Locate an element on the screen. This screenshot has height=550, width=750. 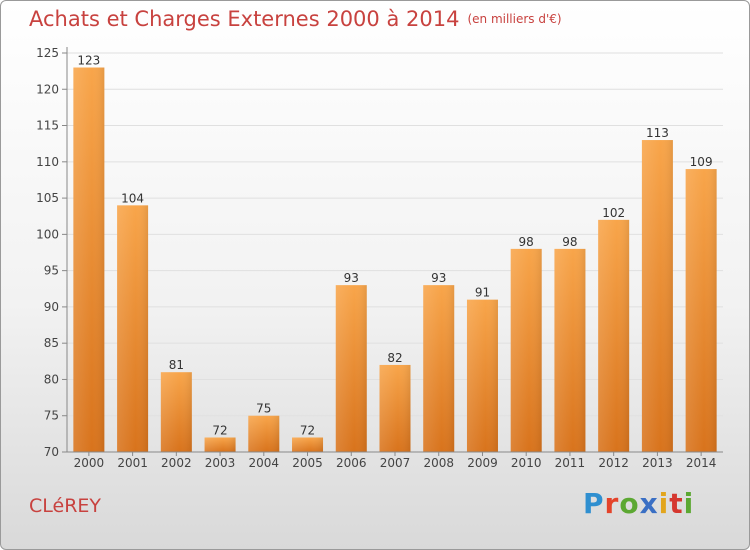
logo-letter: t is located at coordinates (676, 503).